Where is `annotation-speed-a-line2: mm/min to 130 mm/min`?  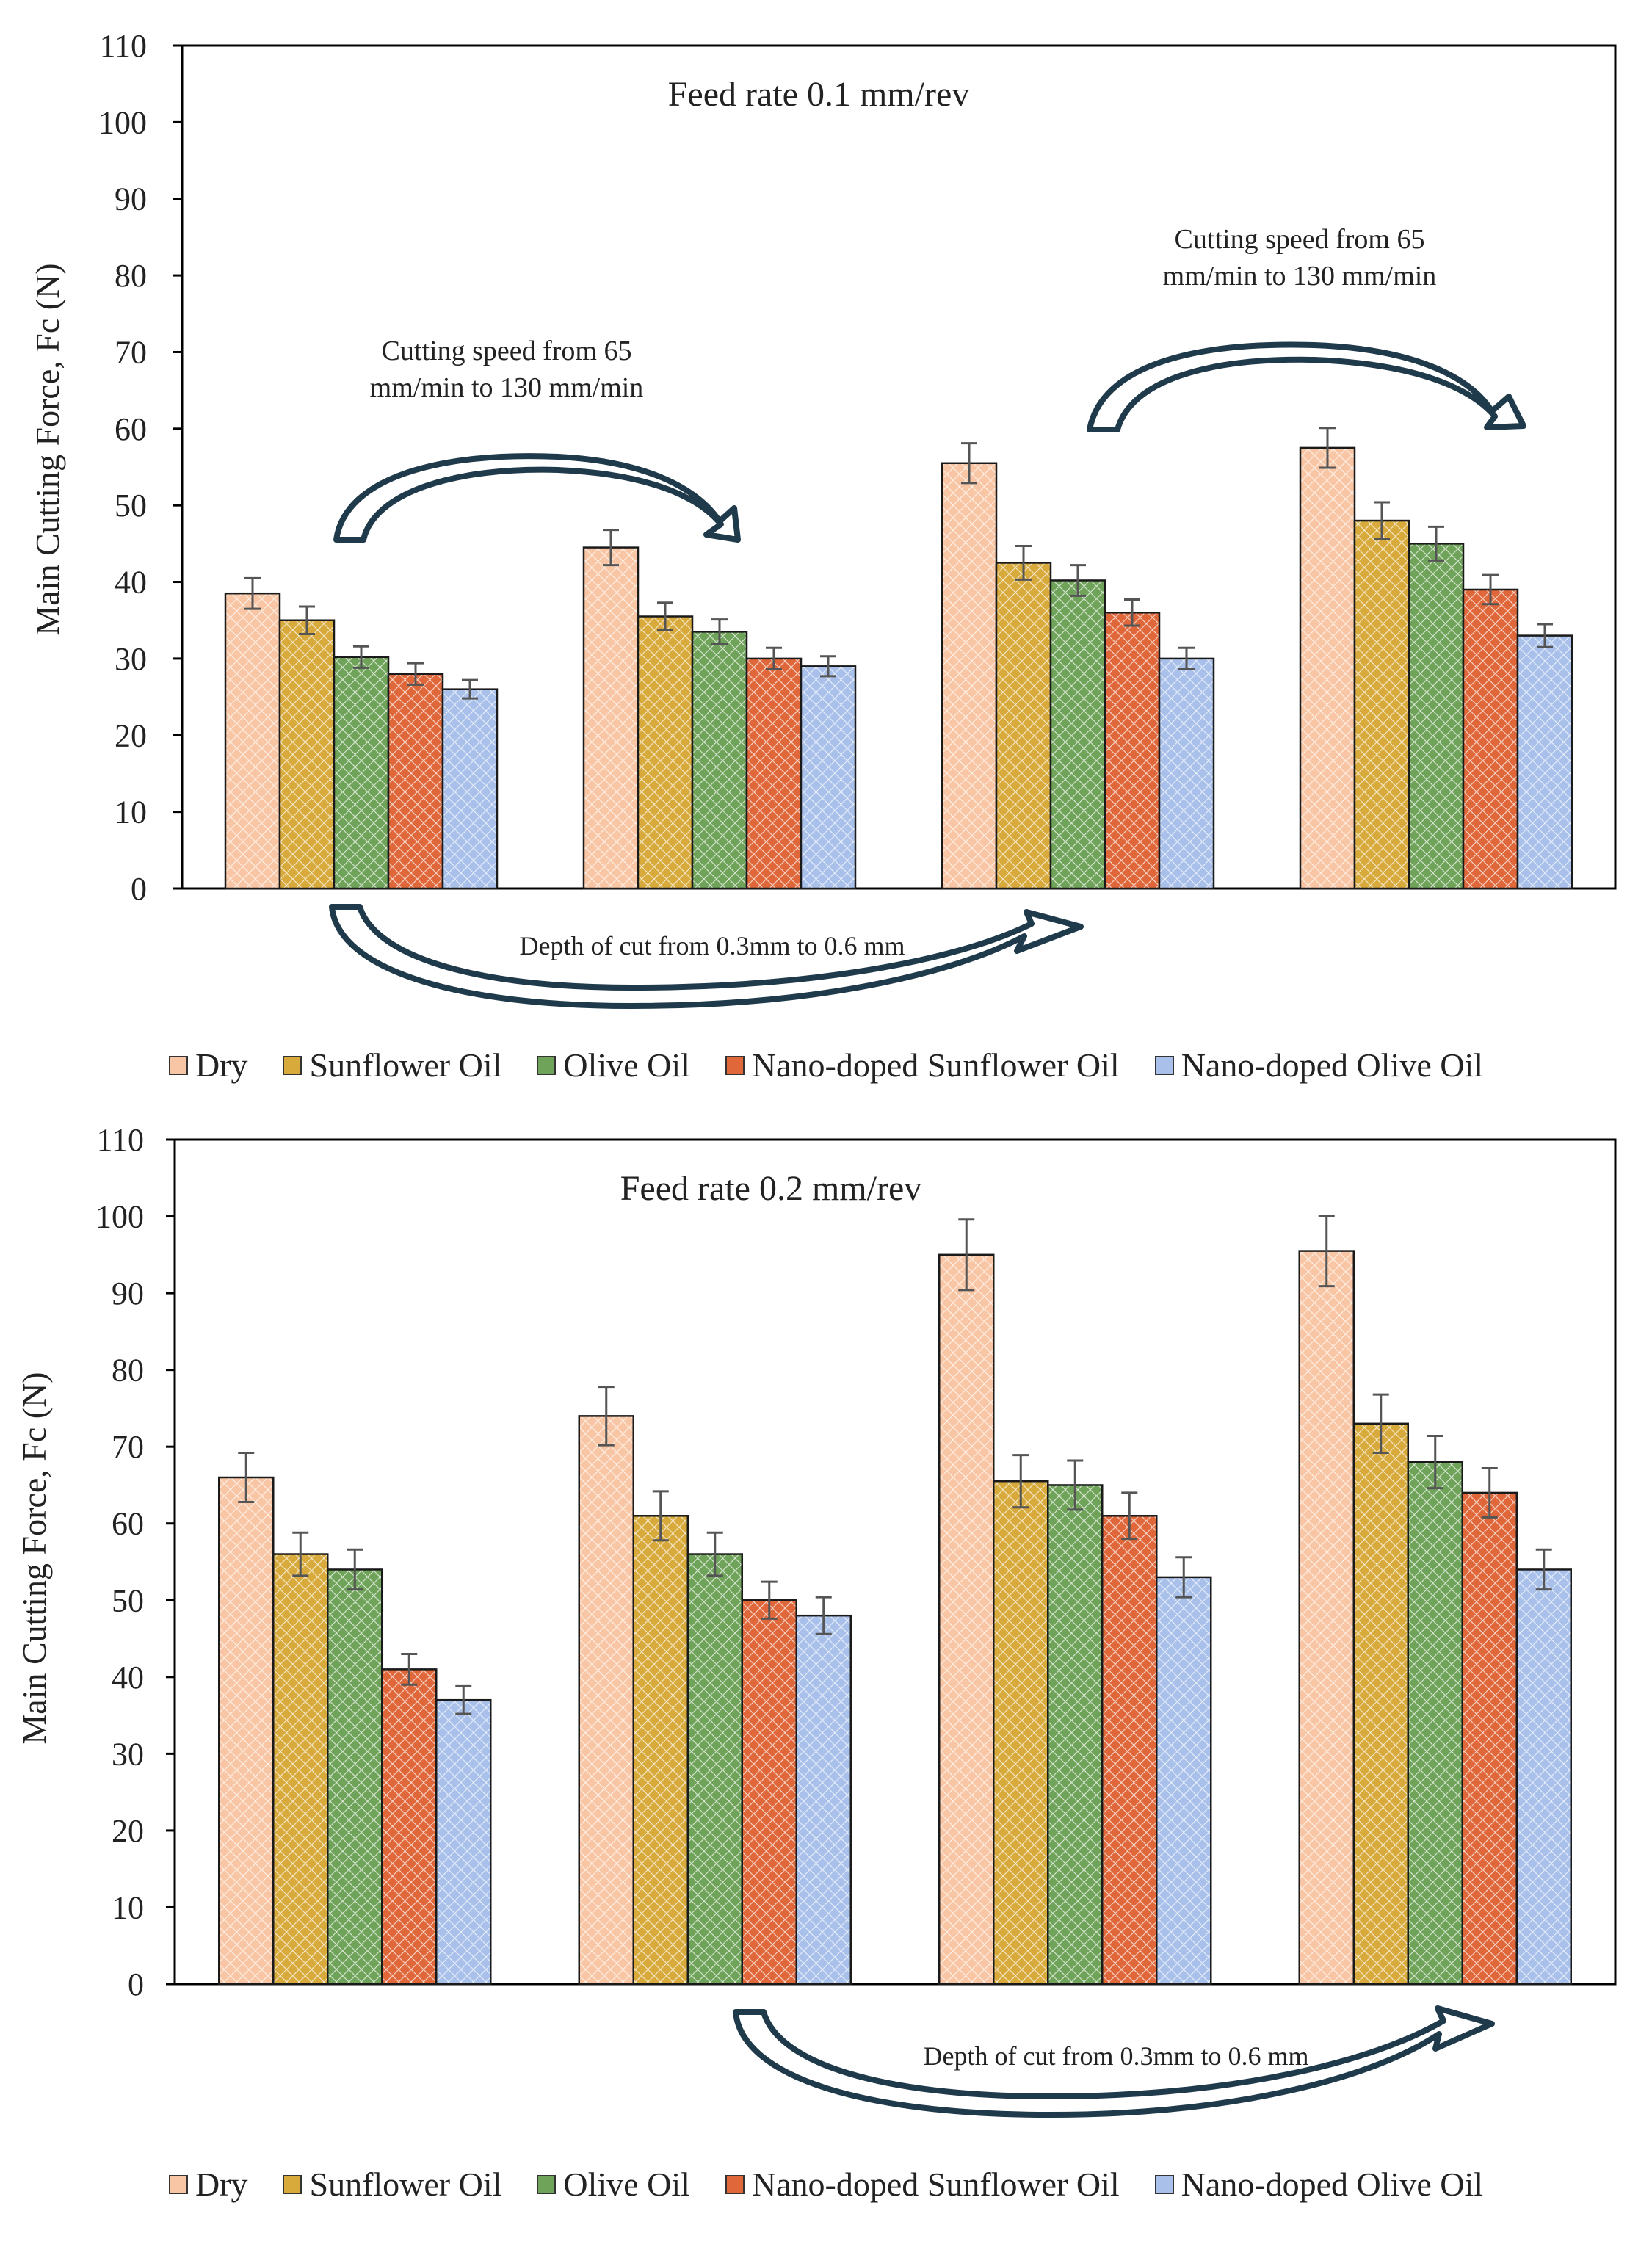
annotation-speed-a-line2: mm/min to 130 mm/min is located at coordinates (507, 388).